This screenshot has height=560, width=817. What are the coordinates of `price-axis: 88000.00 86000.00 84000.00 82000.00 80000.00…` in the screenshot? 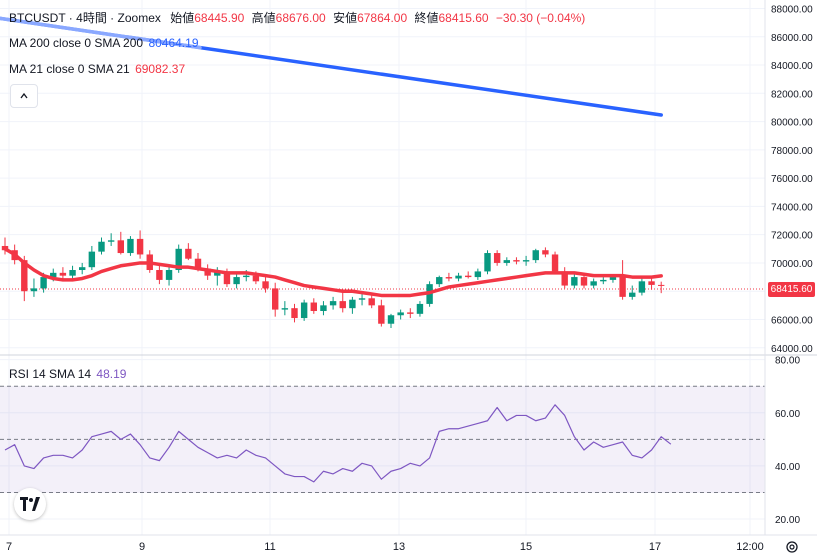 It's located at (792, 179).